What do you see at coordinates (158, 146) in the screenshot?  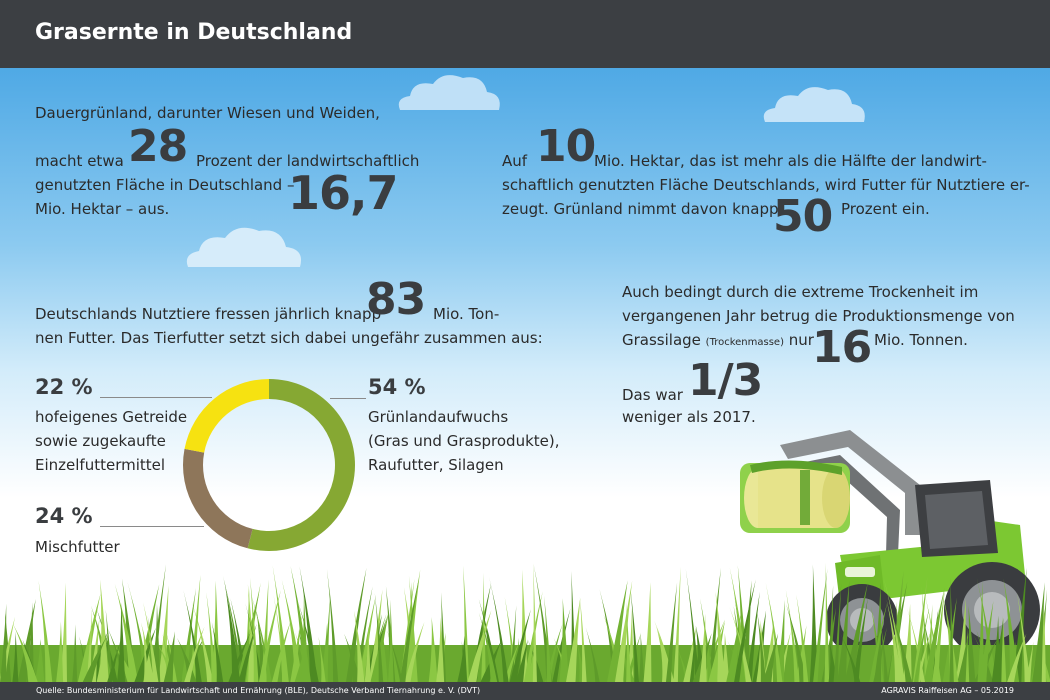 I see `number-28-percent: 28` at bounding box center [158, 146].